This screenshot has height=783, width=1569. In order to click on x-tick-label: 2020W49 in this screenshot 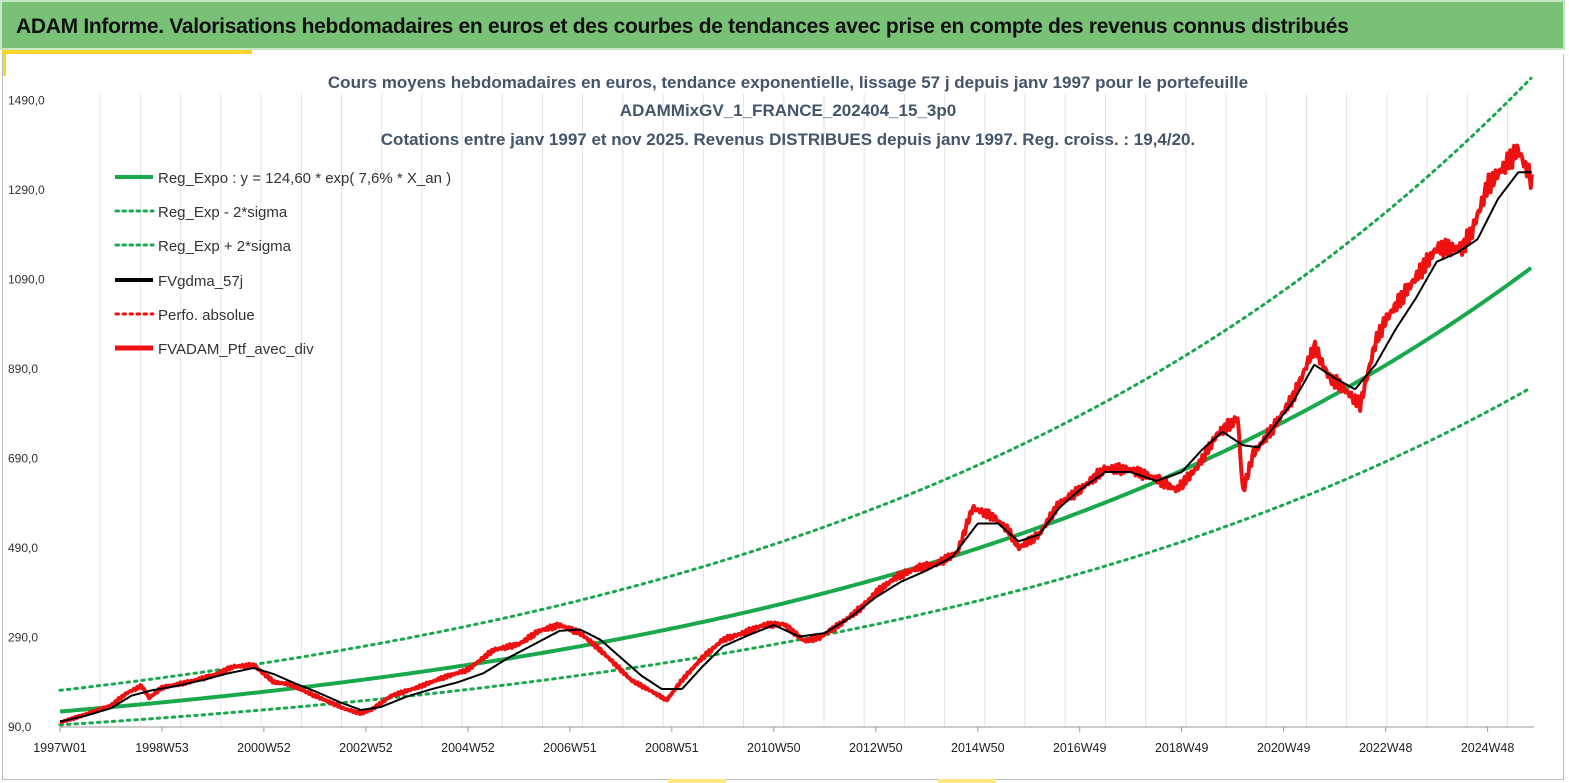, I will do `click(1284, 748)`.